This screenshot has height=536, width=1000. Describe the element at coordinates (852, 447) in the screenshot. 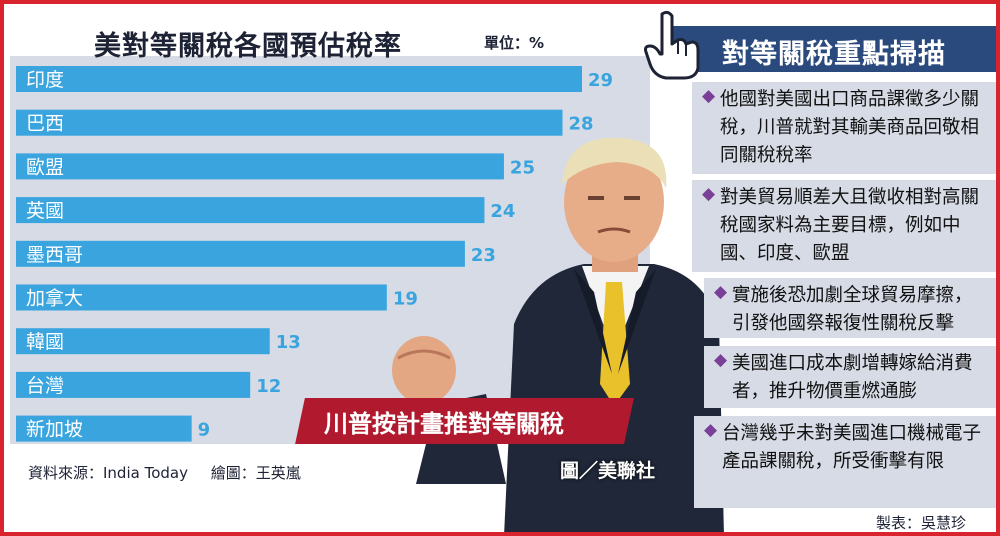

I see `key-point-text: 台灣幾乎未對美國進口機械電子產品課關稅，所受衝擊有限` at that location.